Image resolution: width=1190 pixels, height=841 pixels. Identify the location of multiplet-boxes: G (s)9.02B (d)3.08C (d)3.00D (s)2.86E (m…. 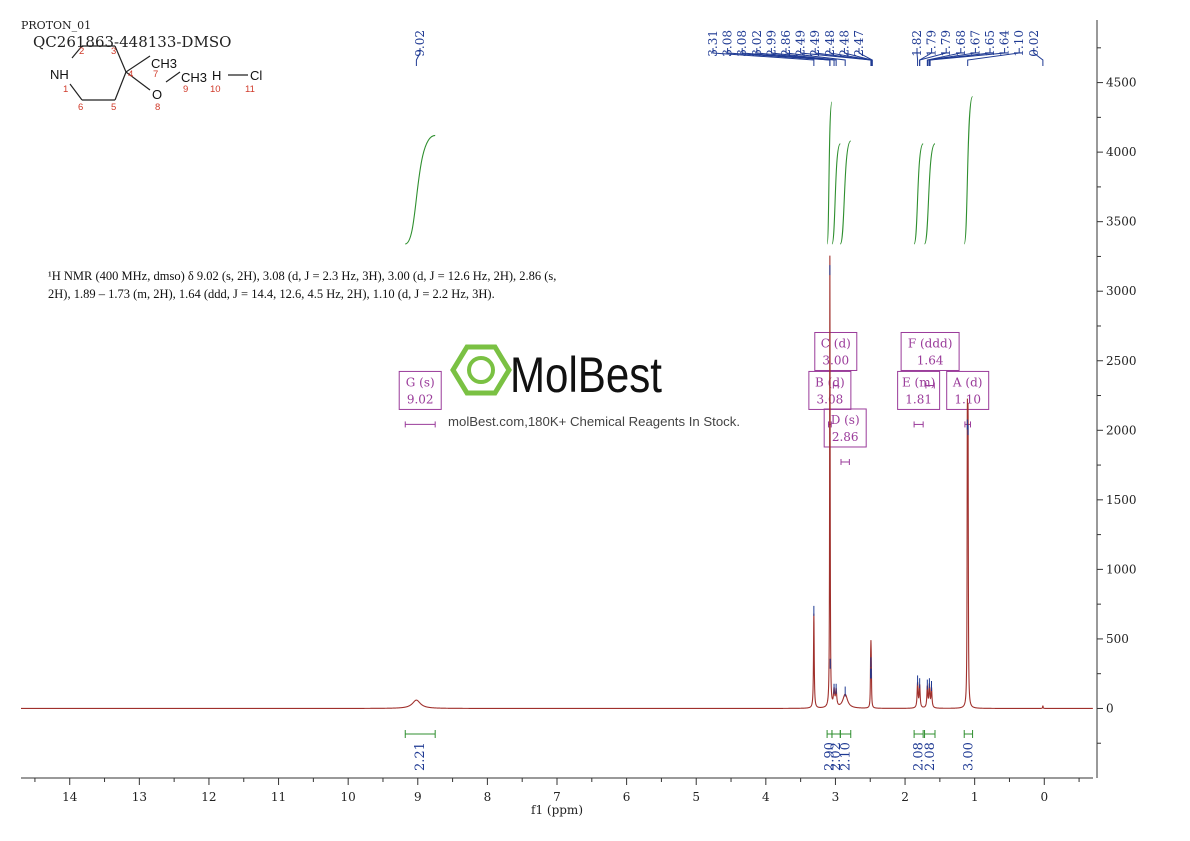
(694, 398).